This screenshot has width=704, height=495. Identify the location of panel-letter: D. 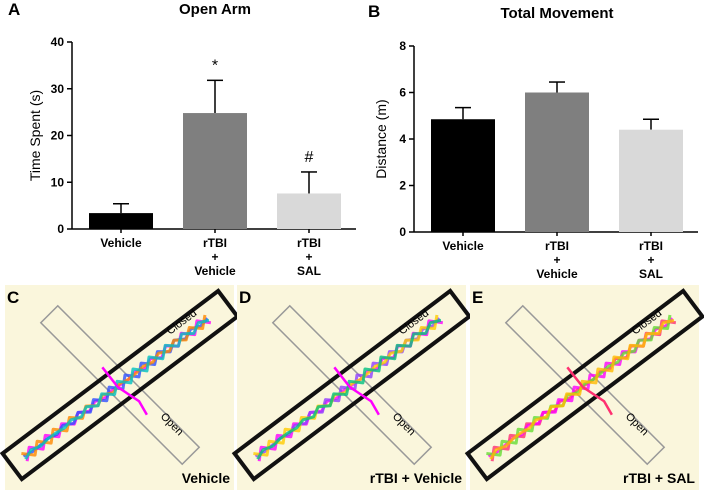
(245, 297).